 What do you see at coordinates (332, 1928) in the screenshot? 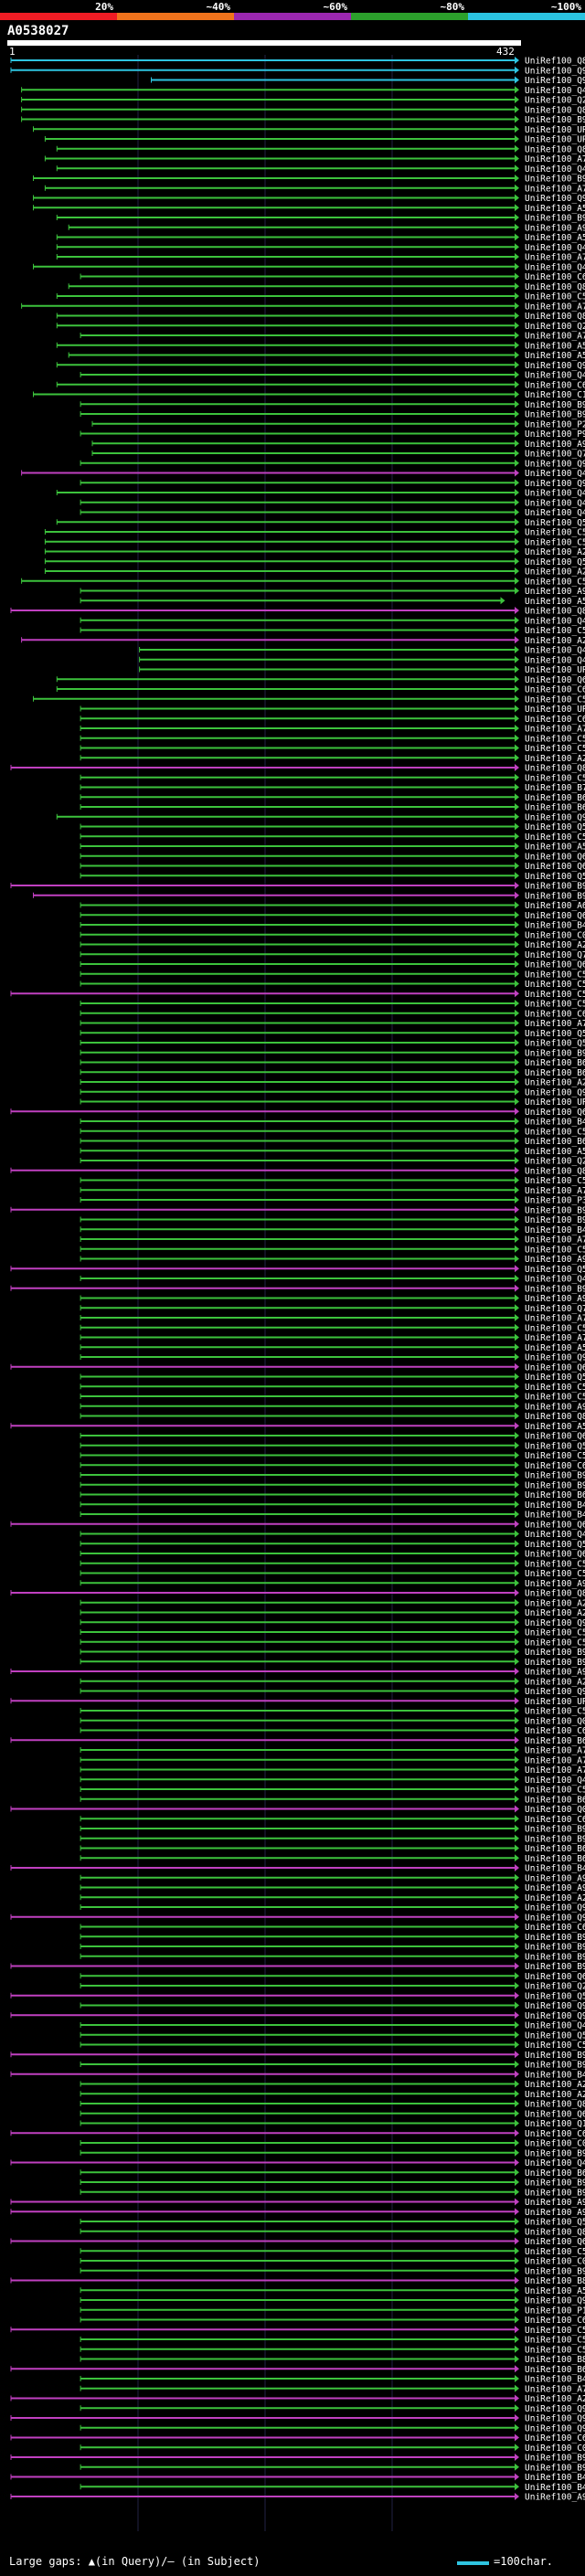
I see `hit-row: UniRef100_C6T4T4` at bounding box center [332, 1928].